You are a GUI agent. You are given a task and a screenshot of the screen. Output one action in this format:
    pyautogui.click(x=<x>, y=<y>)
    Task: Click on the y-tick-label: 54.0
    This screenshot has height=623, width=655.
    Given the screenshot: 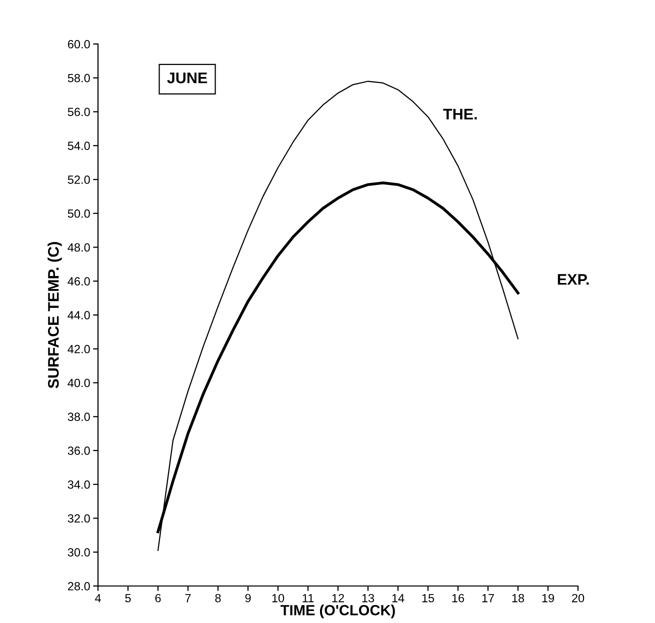 What is the action you would take?
    pyautogui.click(x=79, y=146)
    